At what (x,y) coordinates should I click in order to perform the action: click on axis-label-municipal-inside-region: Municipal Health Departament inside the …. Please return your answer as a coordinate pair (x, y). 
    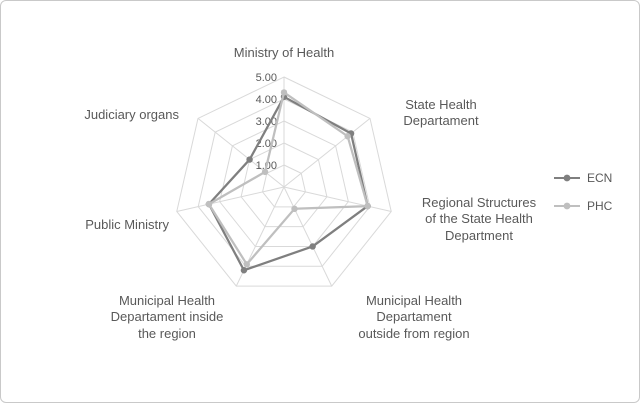
    Looking at the image, I should click on (167, 317).